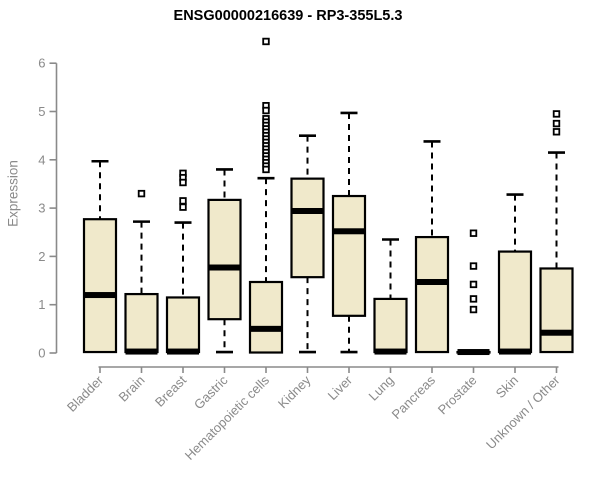  I want to click on y-tick-label: 2, so click(41, 256).